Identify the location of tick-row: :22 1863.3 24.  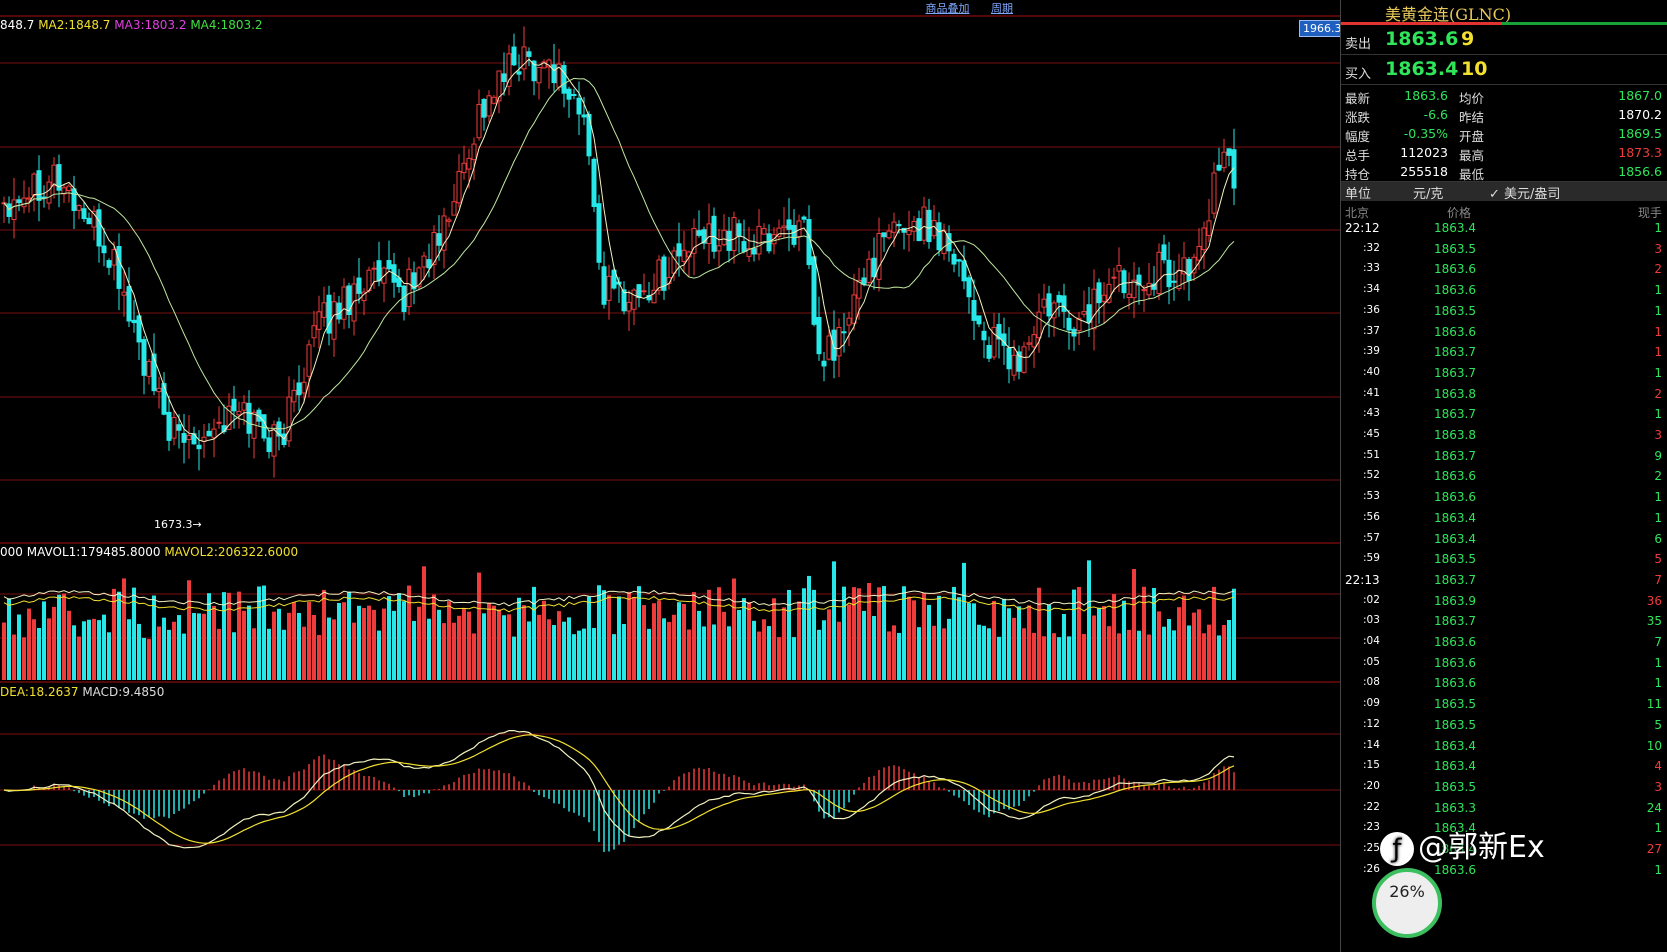
(1504, 811).